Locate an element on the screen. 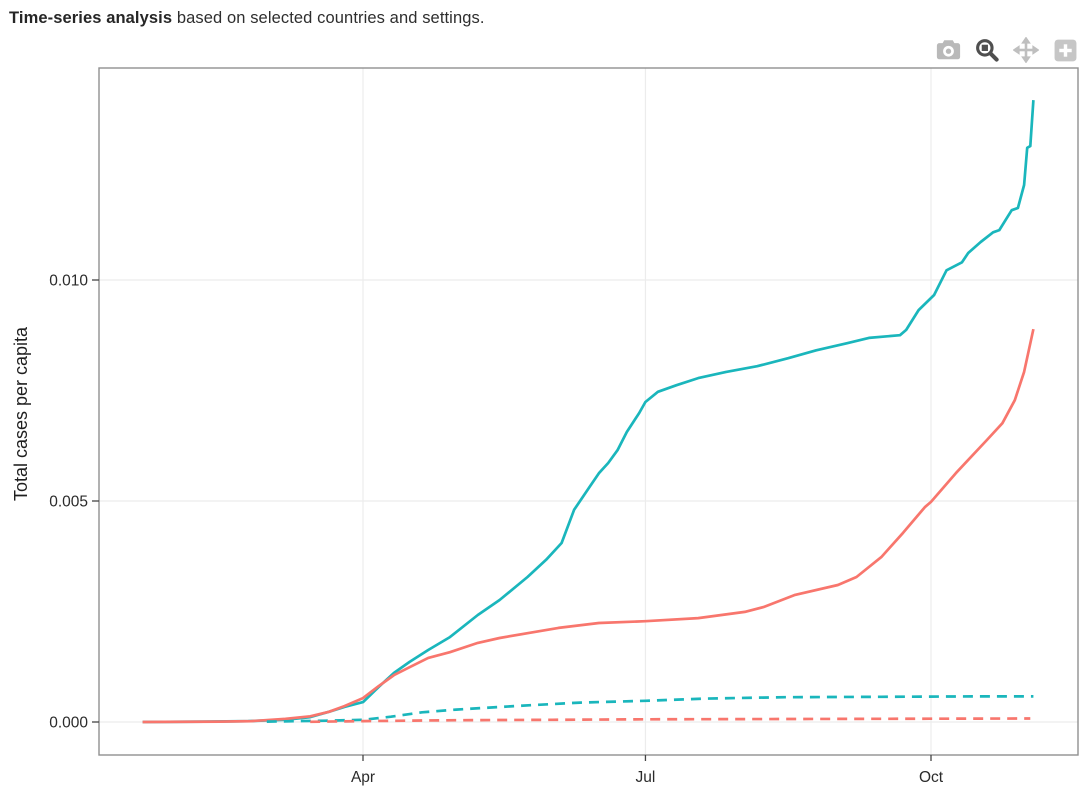 The height and width of the screenshot is (807, 1085). pan-button is located at coordinates (1026, 50).